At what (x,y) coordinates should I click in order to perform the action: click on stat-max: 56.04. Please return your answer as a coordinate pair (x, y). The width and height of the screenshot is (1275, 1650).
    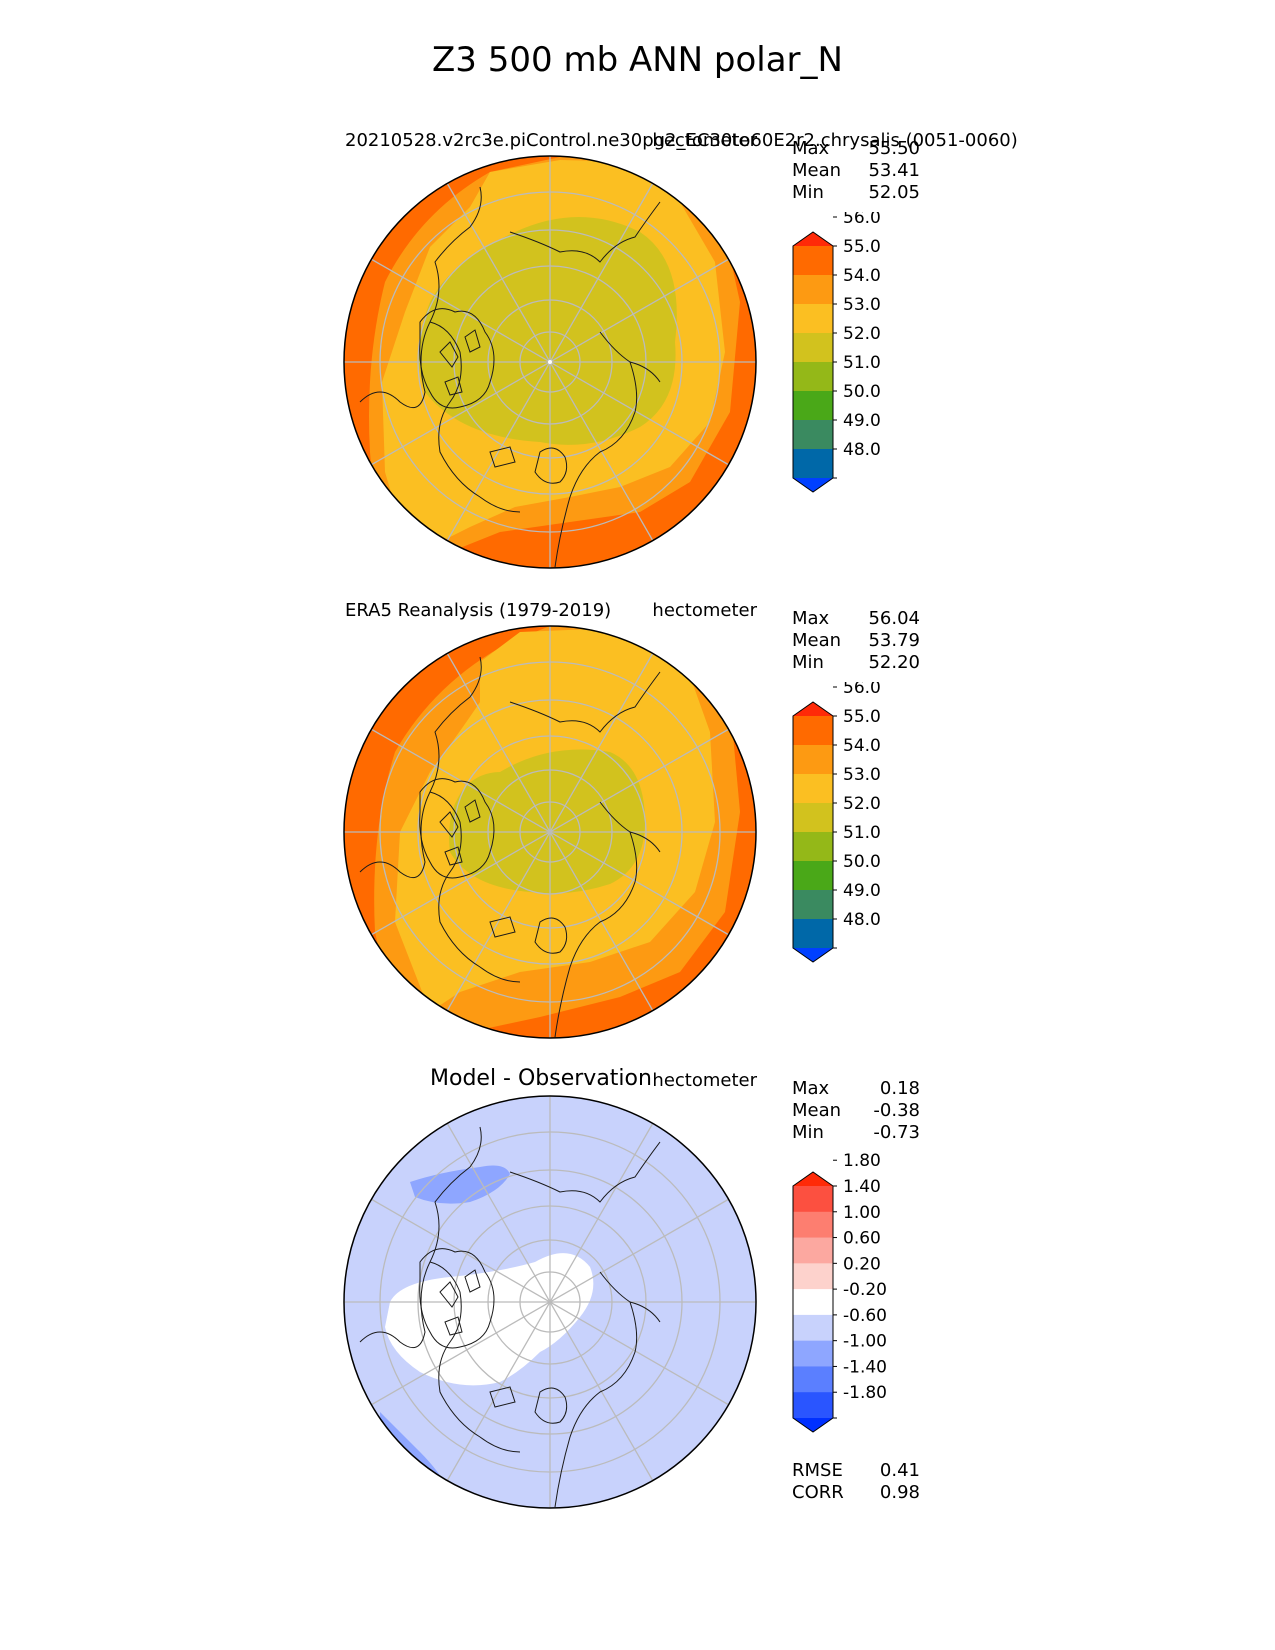
    Looking at the image, I should click on (894, 618).